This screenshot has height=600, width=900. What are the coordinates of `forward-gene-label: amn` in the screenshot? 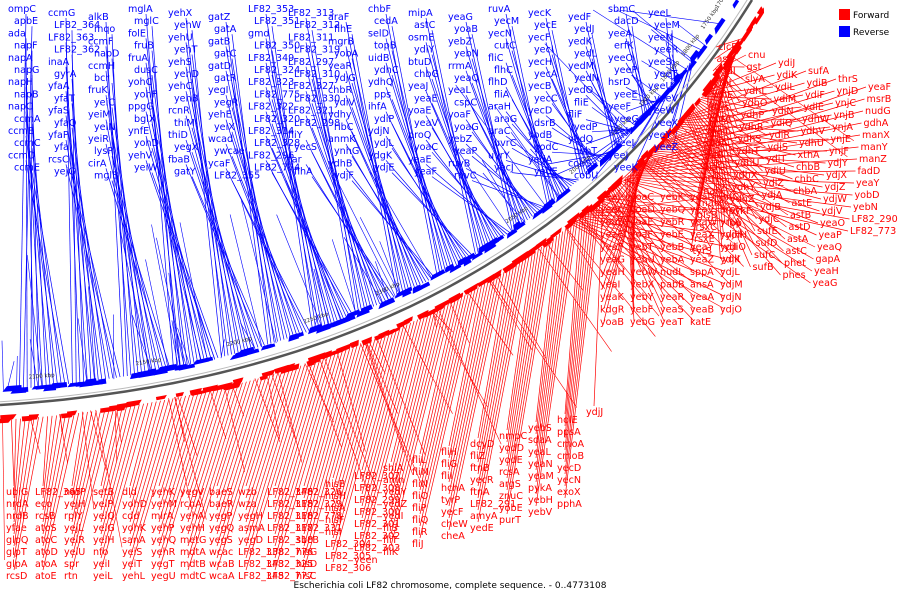 It's located at (393, 480).